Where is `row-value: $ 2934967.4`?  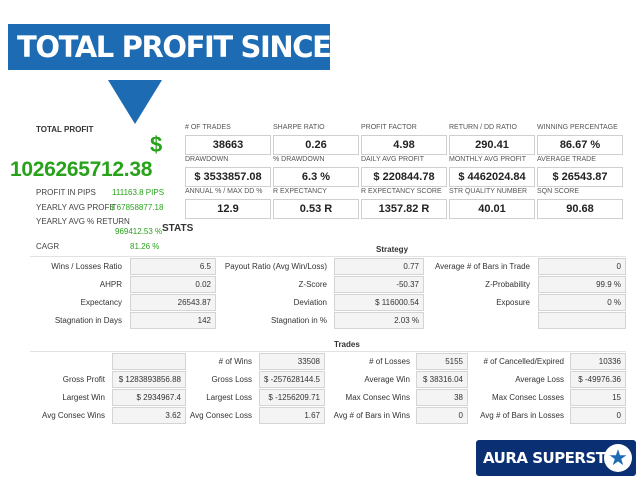 row-value: $ 2934967.4 is located at coordinates (149, 397).